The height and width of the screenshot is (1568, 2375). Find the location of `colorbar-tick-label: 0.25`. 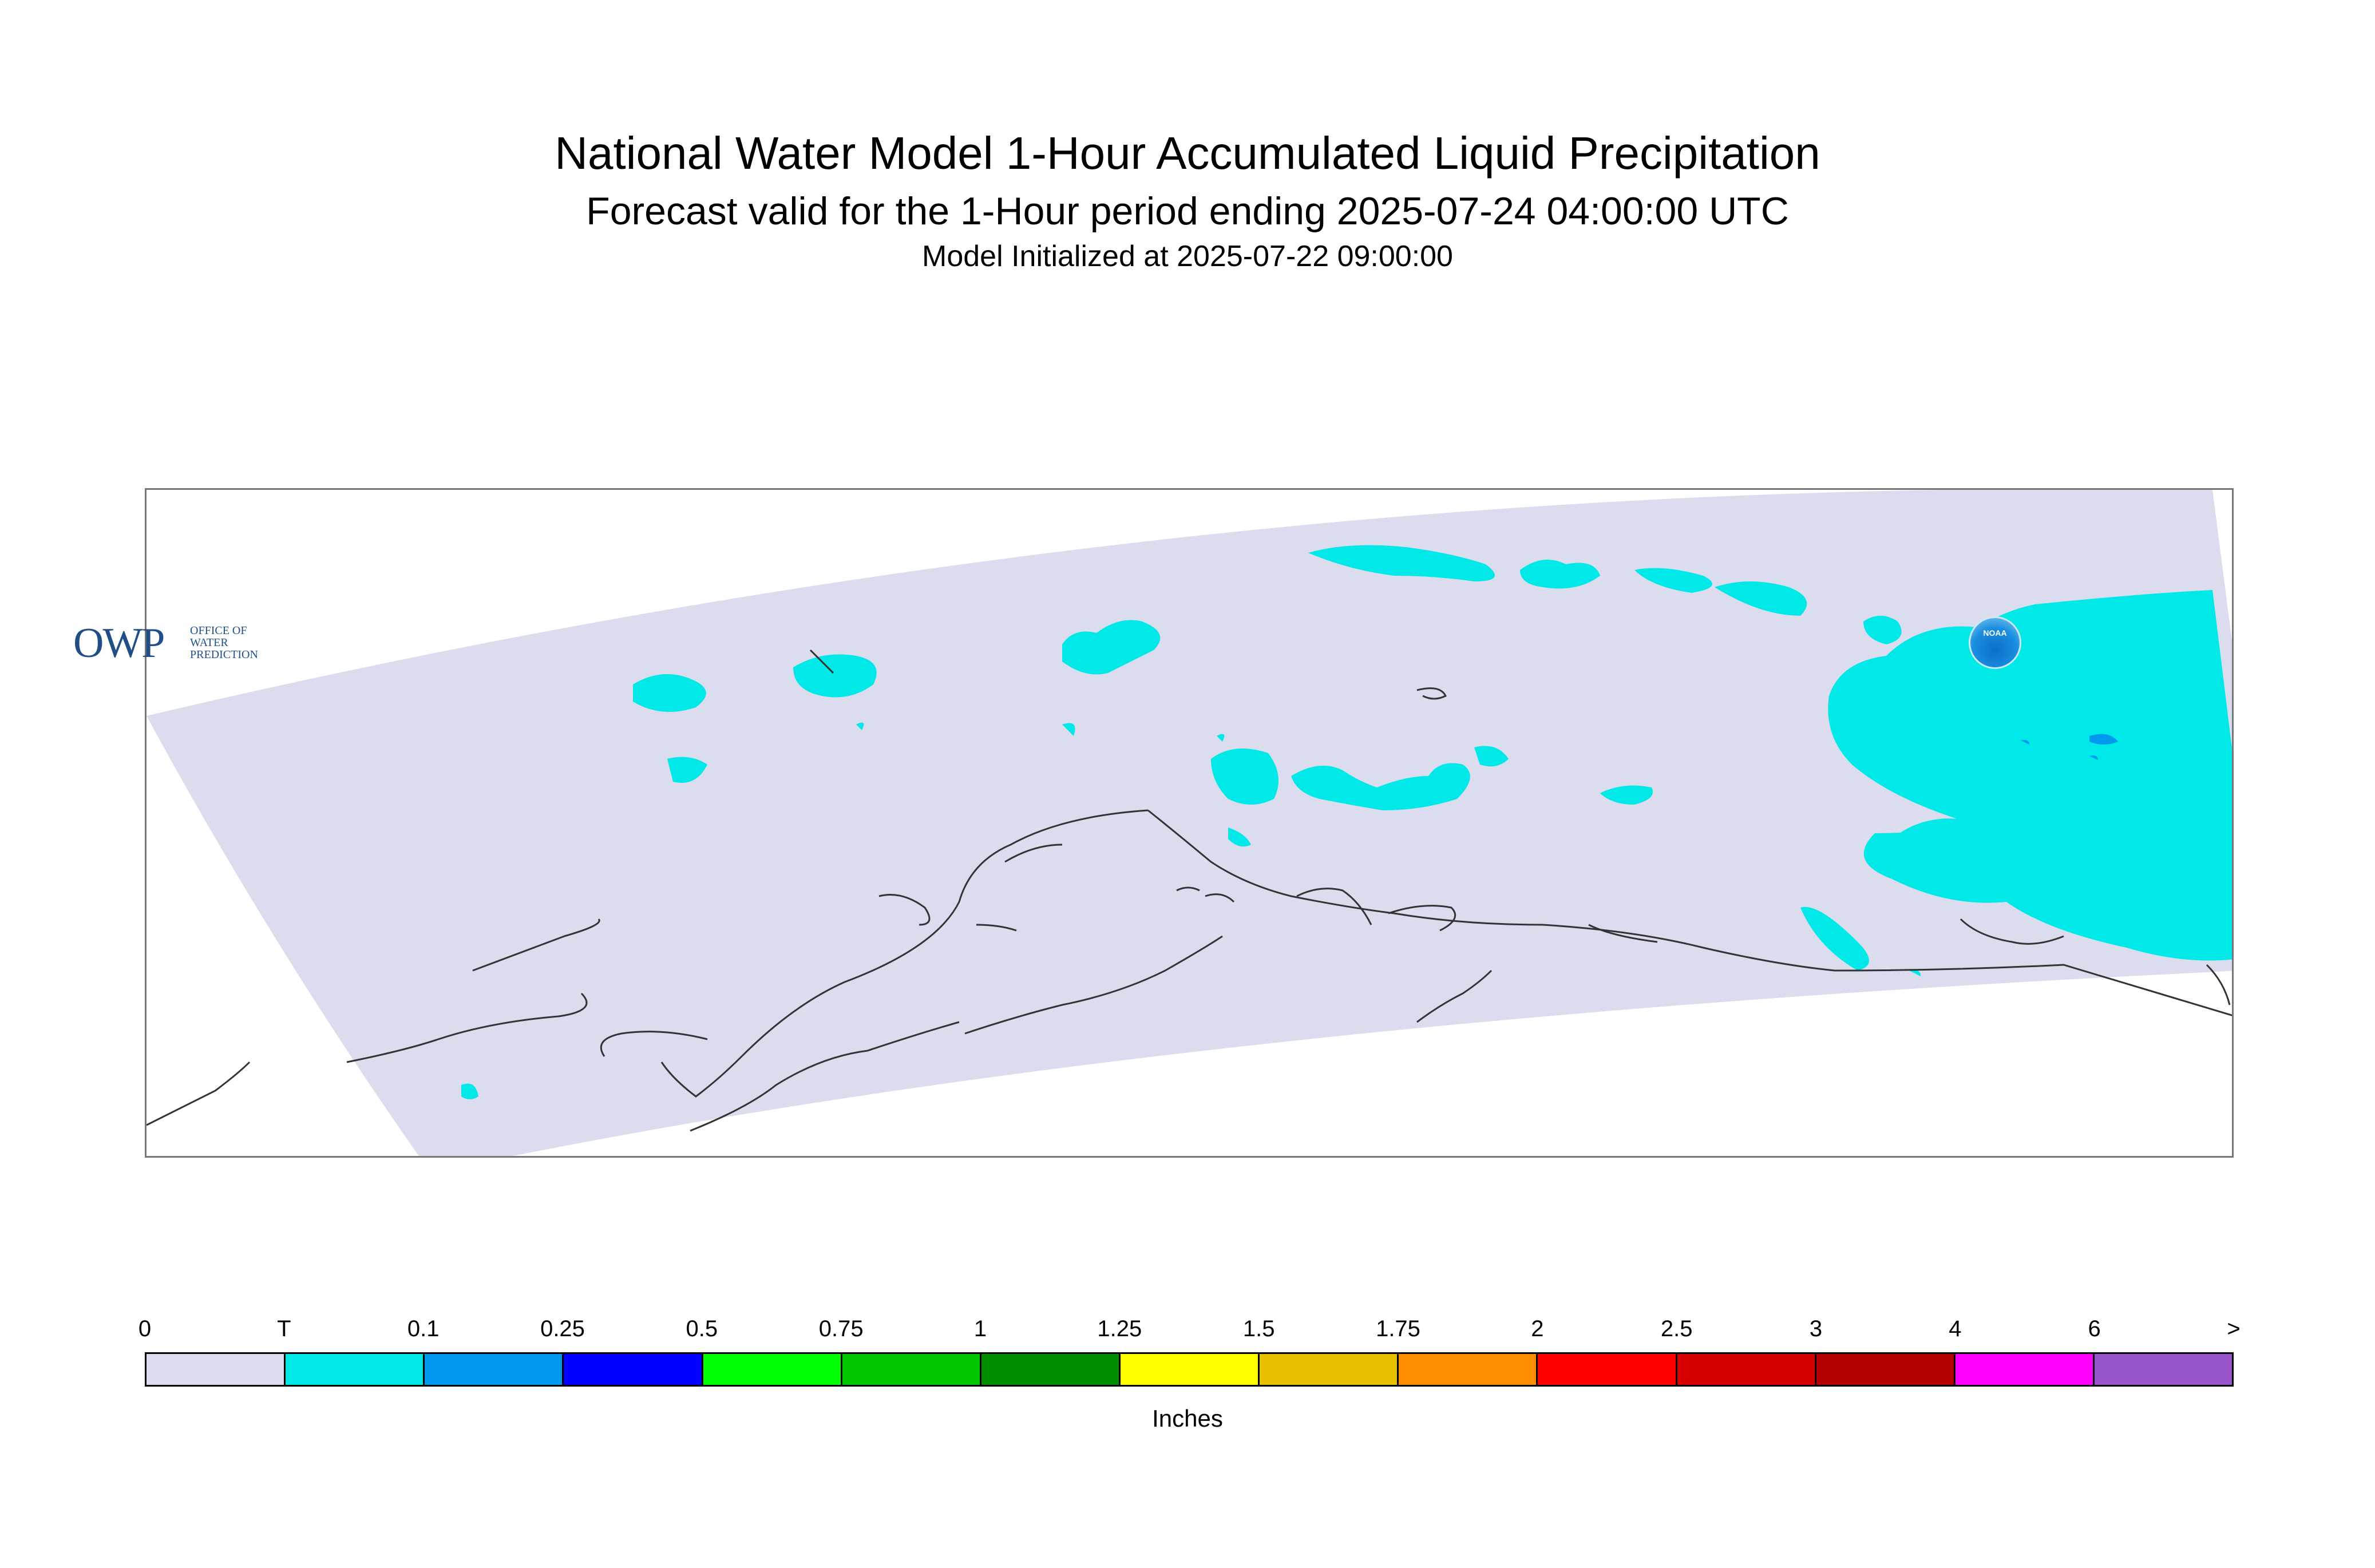

colorbar-tick-label: 0.25 is located at coordinates (562, 1328).